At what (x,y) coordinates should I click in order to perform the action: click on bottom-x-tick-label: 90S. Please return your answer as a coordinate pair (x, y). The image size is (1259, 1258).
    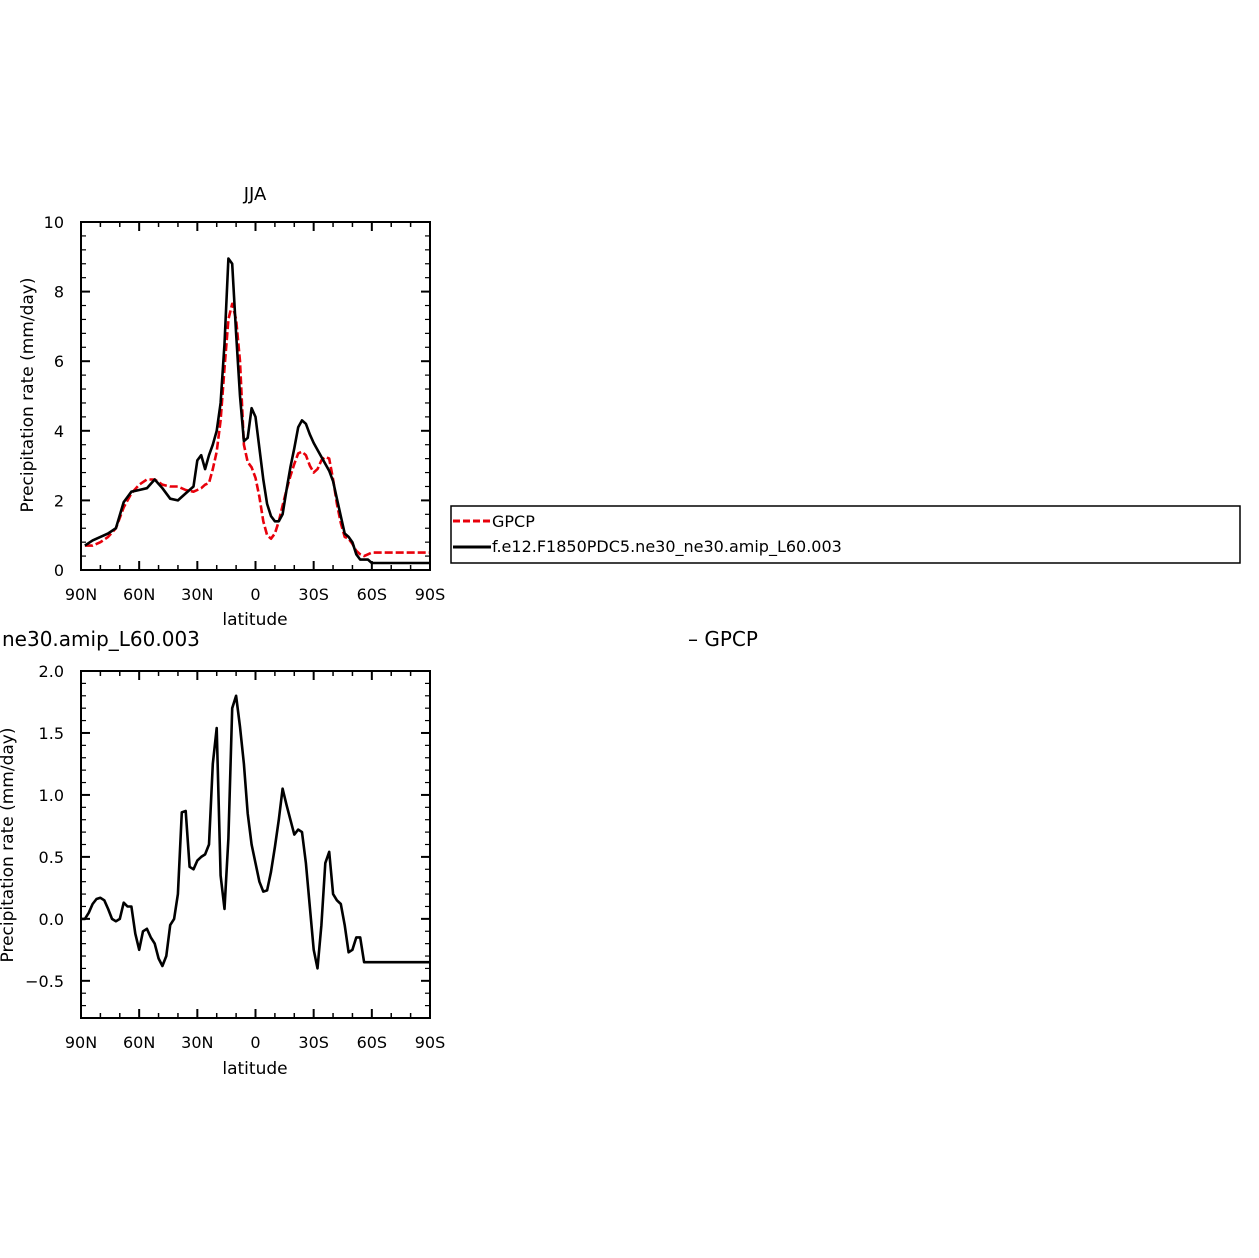
    Looking at the image, I should click on (430, 1042).